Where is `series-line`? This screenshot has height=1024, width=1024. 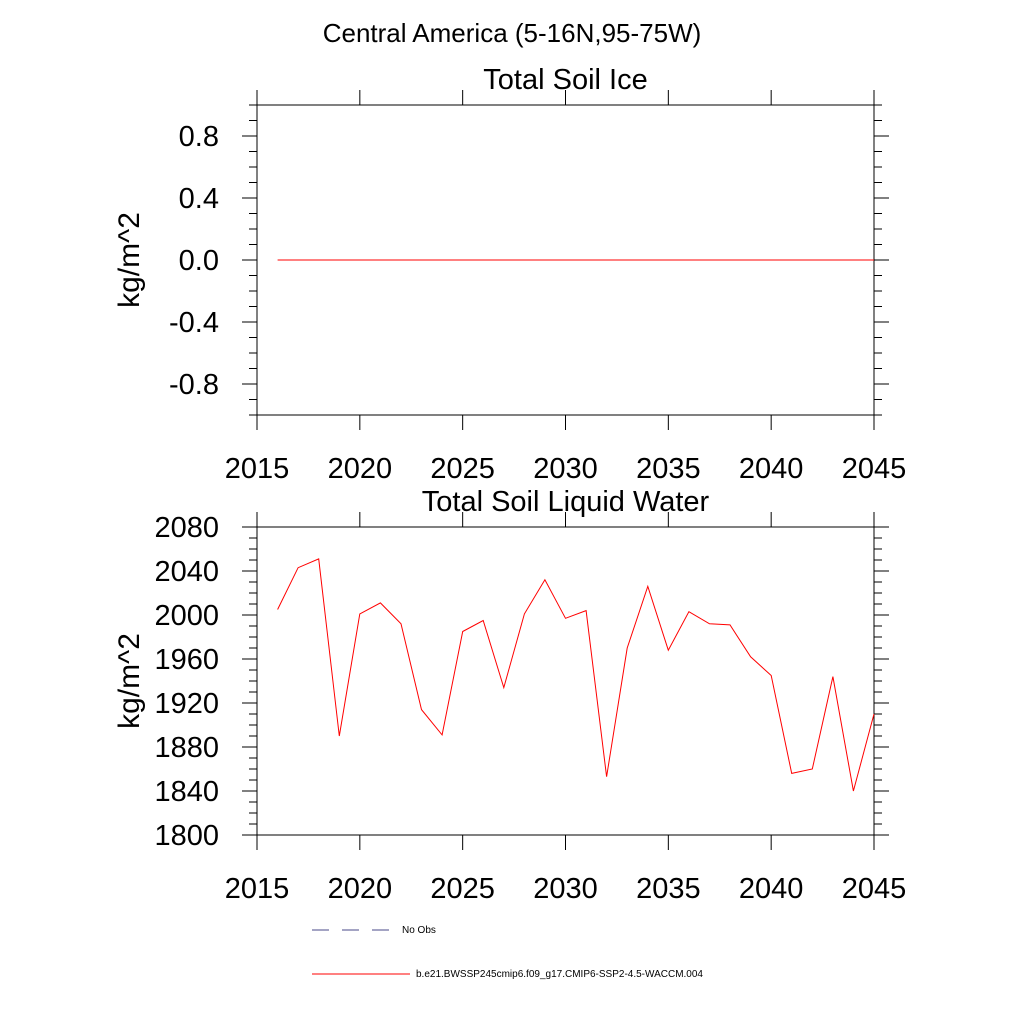
series-line is located at coordinates (576, 675).